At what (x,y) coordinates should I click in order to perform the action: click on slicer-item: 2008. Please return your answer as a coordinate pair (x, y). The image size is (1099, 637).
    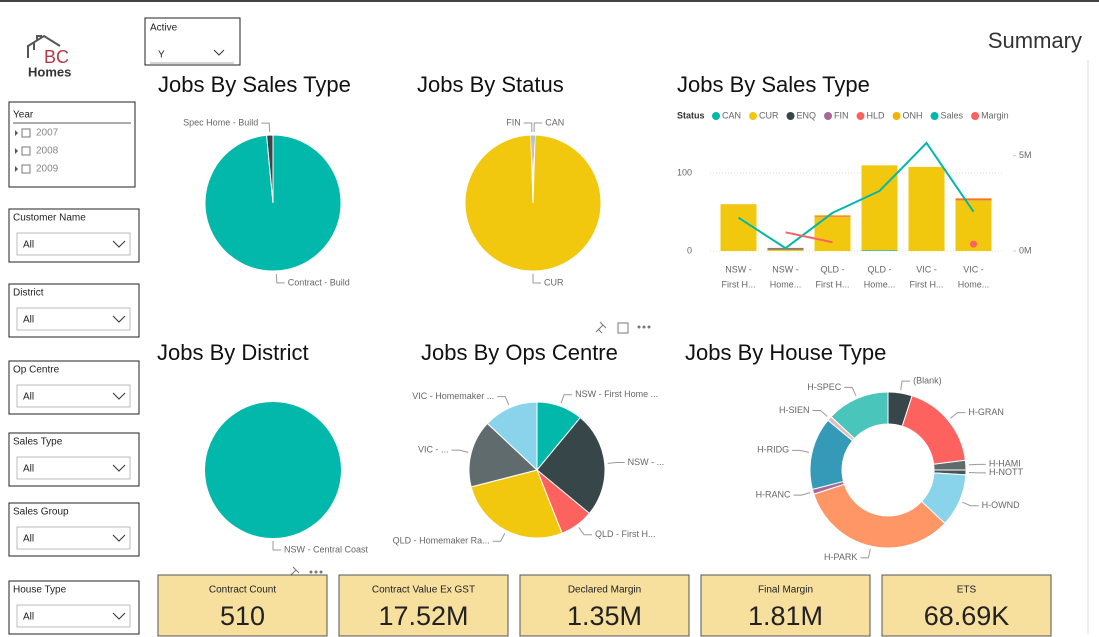
    Looking at the image, I should click on (47, 151).